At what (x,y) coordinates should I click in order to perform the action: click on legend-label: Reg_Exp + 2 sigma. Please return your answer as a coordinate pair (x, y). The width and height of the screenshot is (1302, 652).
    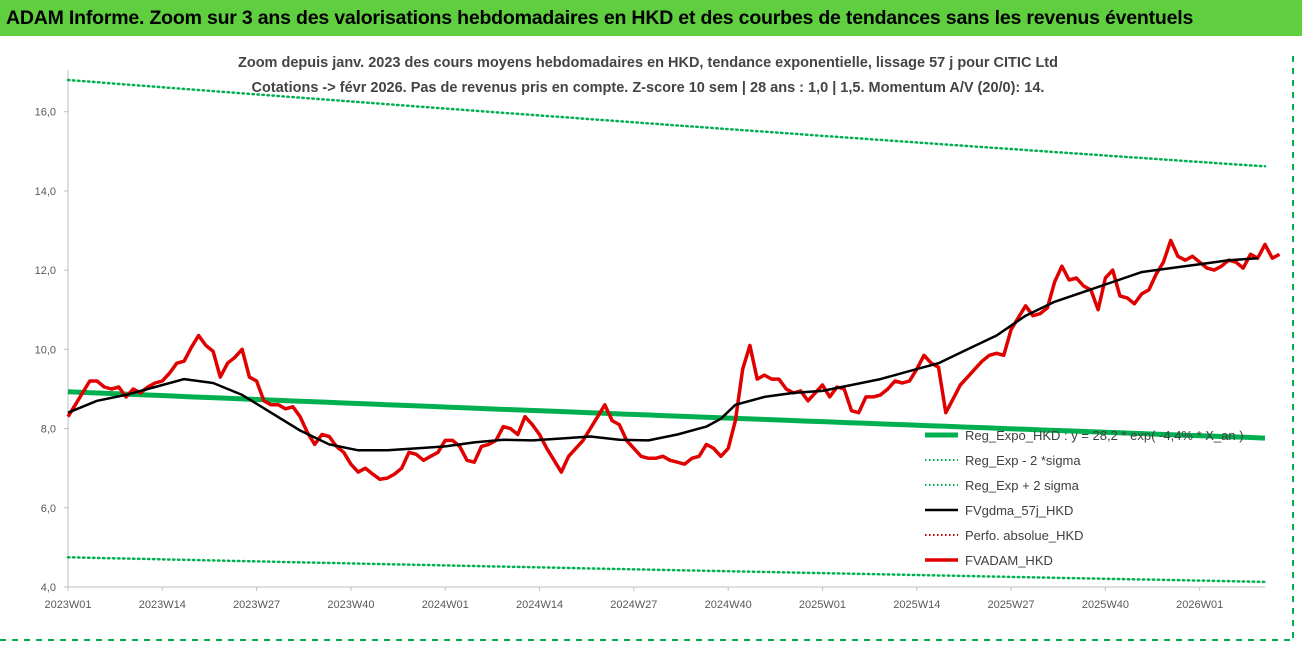
    Looking at the image, I should click on (1022, 485).